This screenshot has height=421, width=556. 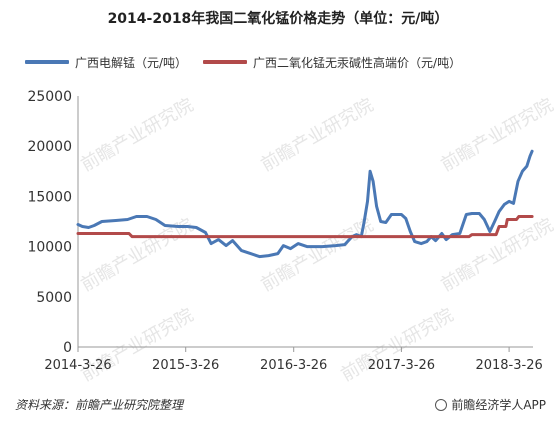 What do you see at coordinates (185, 365) in the screenshot?
I see `x-tick-label-1: 2015-3-26` at bounding box center [185, 365].